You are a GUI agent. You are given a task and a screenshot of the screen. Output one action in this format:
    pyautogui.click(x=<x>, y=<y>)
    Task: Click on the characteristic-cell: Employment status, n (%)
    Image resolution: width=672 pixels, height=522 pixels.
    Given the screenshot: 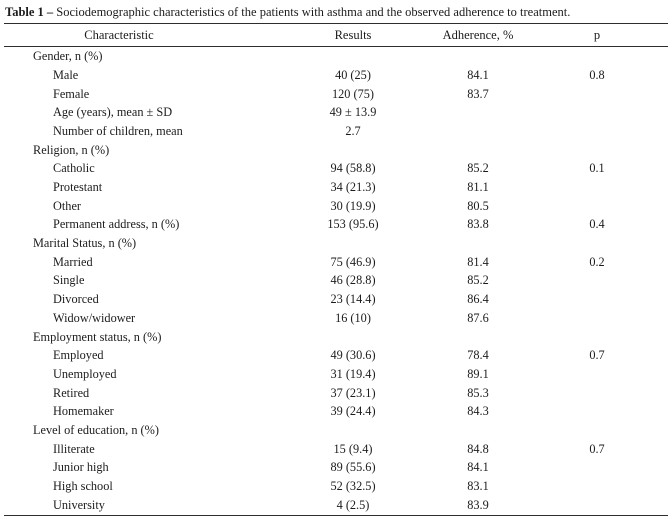 What is the action you would take?
    pyautogui.click(x=97, y=336)
    